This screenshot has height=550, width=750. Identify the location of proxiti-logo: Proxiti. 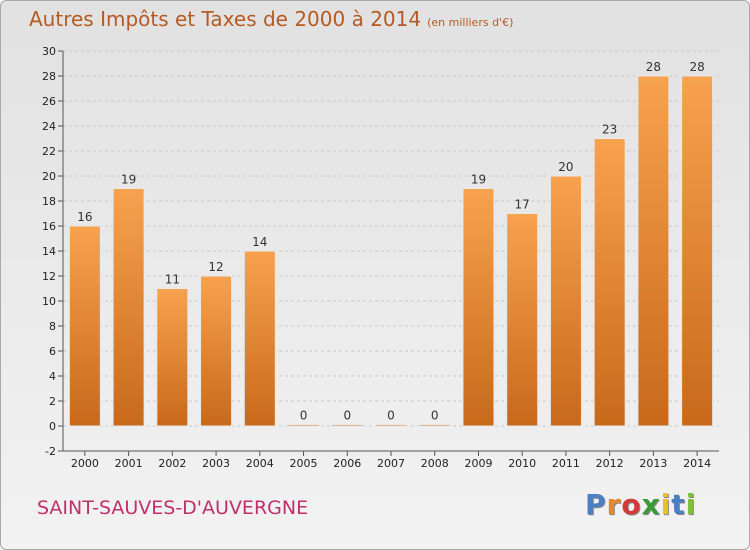
(640, 504).